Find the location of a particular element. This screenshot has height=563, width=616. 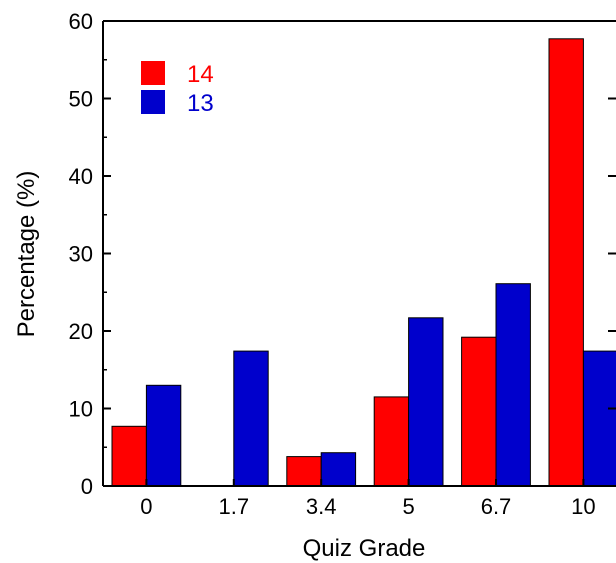

y-tick-label-20: 20 is located at coordinates (81, 331).